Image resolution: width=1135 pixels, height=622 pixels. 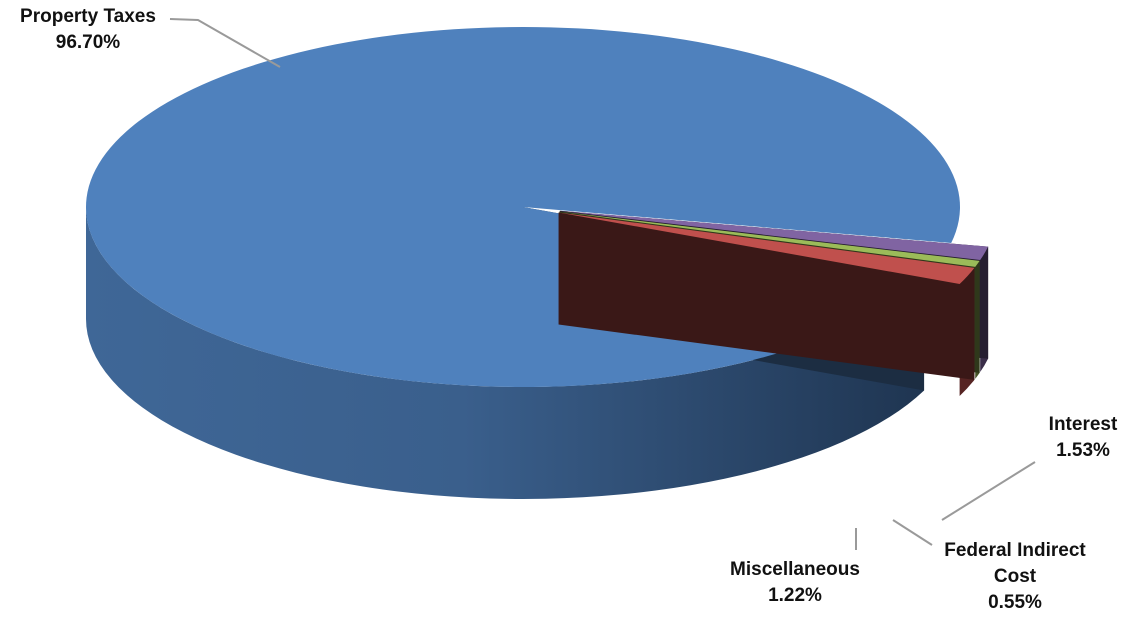 What do you see at coordinates (1083, 450) in the screenshot?
I see `data-label-value: 1.53%` at bounding box center [1083, 450].